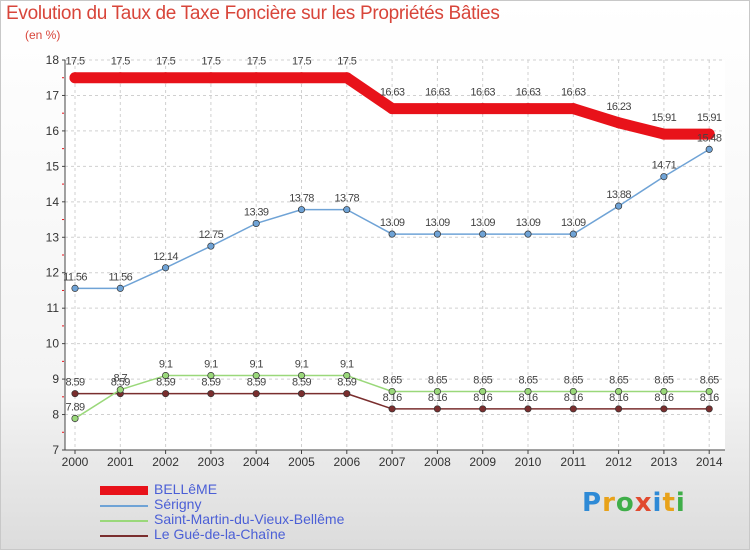 The width and height of the screenshot is (750, 550). What do you see at coordinates (618, 107) in the screenshot?
I see `data-label: 16.23` at bounding box center [618, 107].